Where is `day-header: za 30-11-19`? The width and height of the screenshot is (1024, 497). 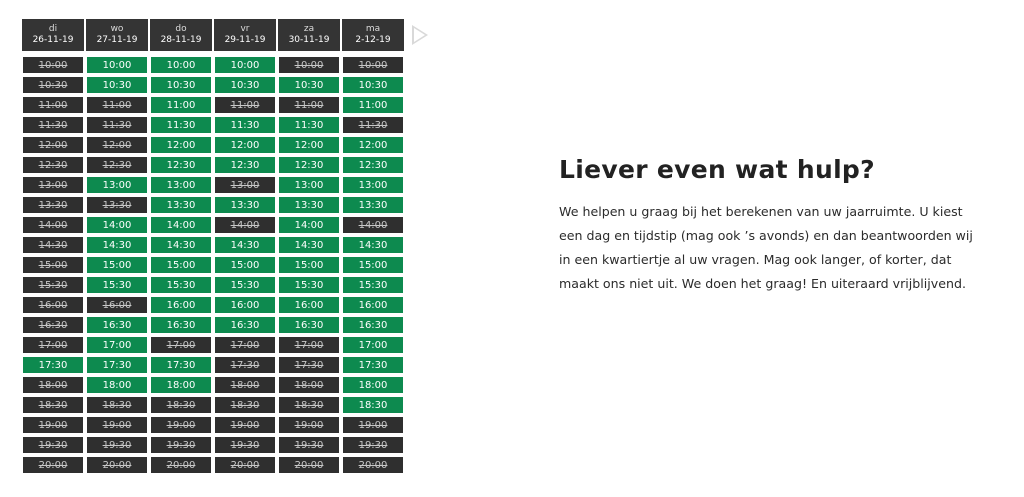
day-header: za 30-11-19 is located at coordinates (309, 35).